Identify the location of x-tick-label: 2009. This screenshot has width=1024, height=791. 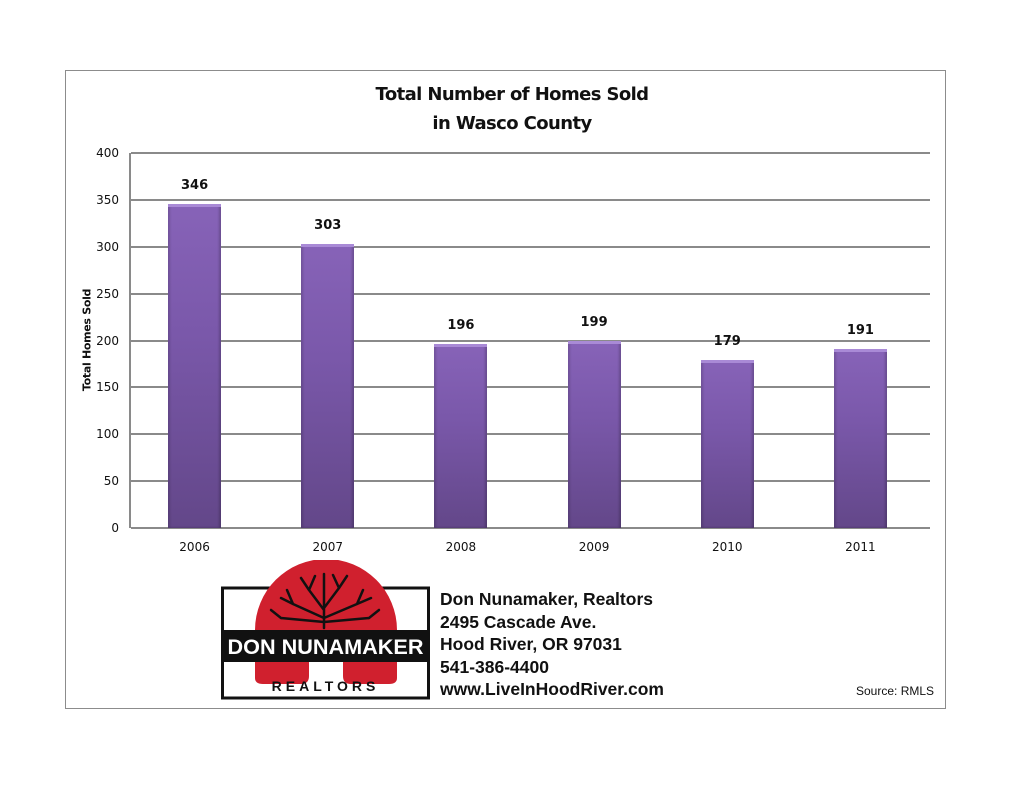
(594, 547).